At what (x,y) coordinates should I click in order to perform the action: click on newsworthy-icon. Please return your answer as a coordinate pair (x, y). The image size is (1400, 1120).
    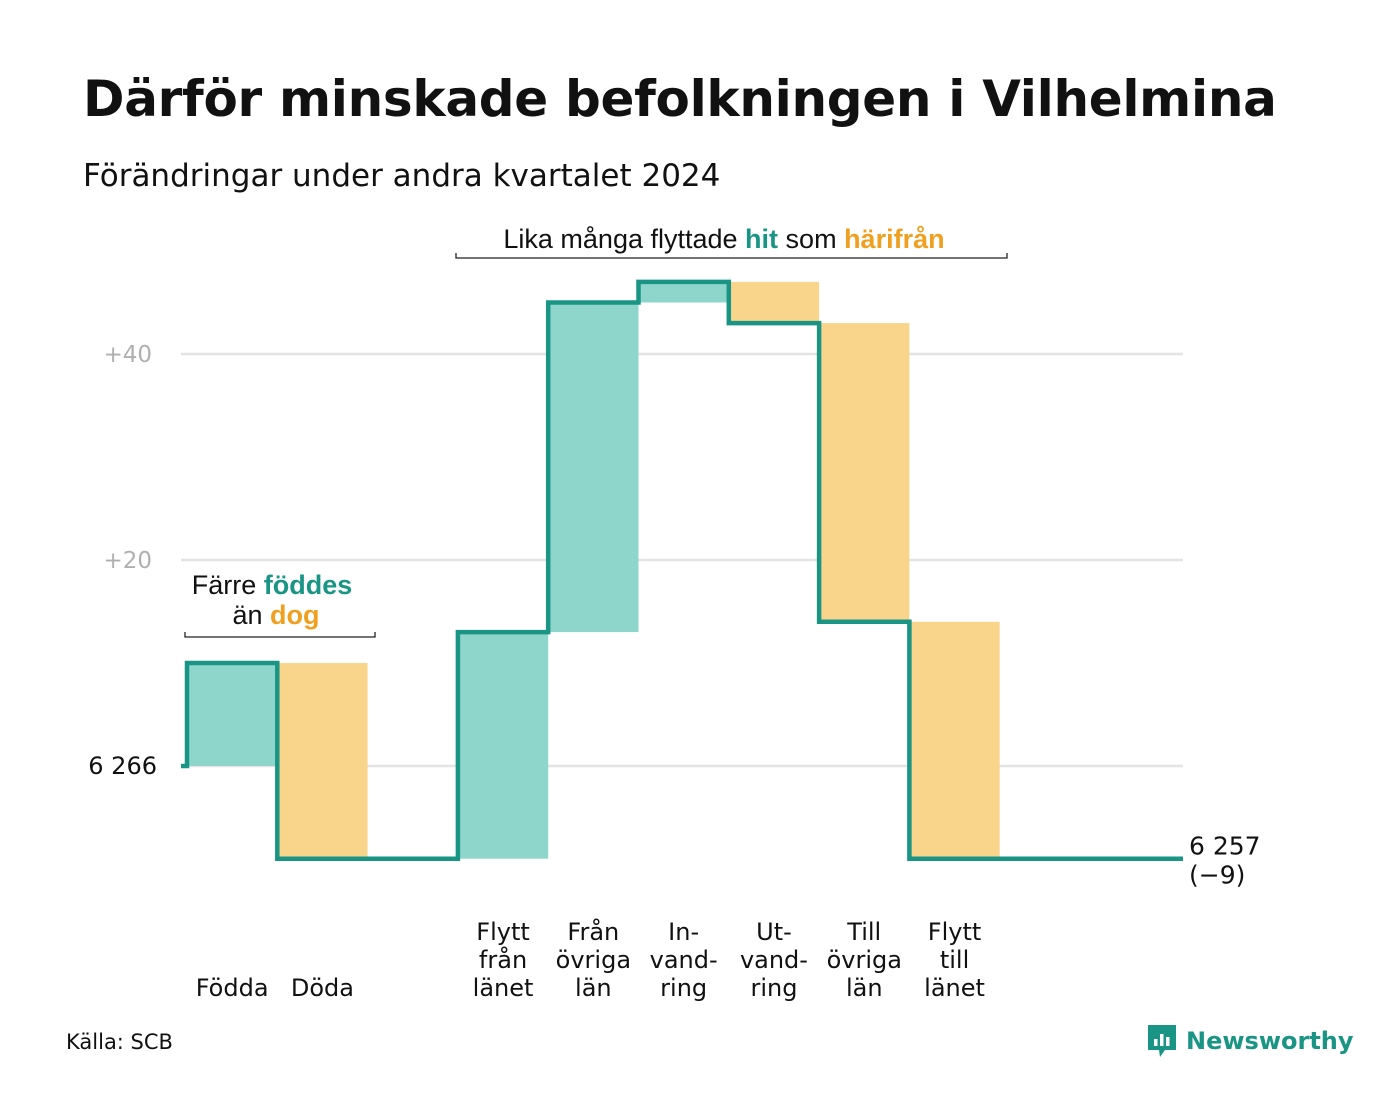
    Looking at the image, I should click on (1162, 1041).